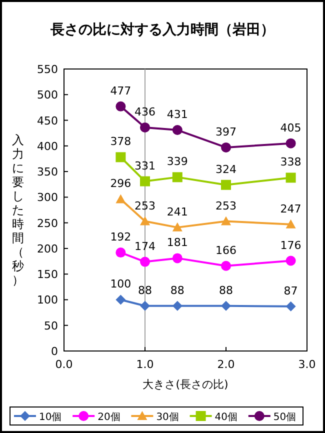 The image size is (325, 433). Describe the element at coordinates (47, 223) in the screenshot. I see `y-tick-label: 250` at that location.